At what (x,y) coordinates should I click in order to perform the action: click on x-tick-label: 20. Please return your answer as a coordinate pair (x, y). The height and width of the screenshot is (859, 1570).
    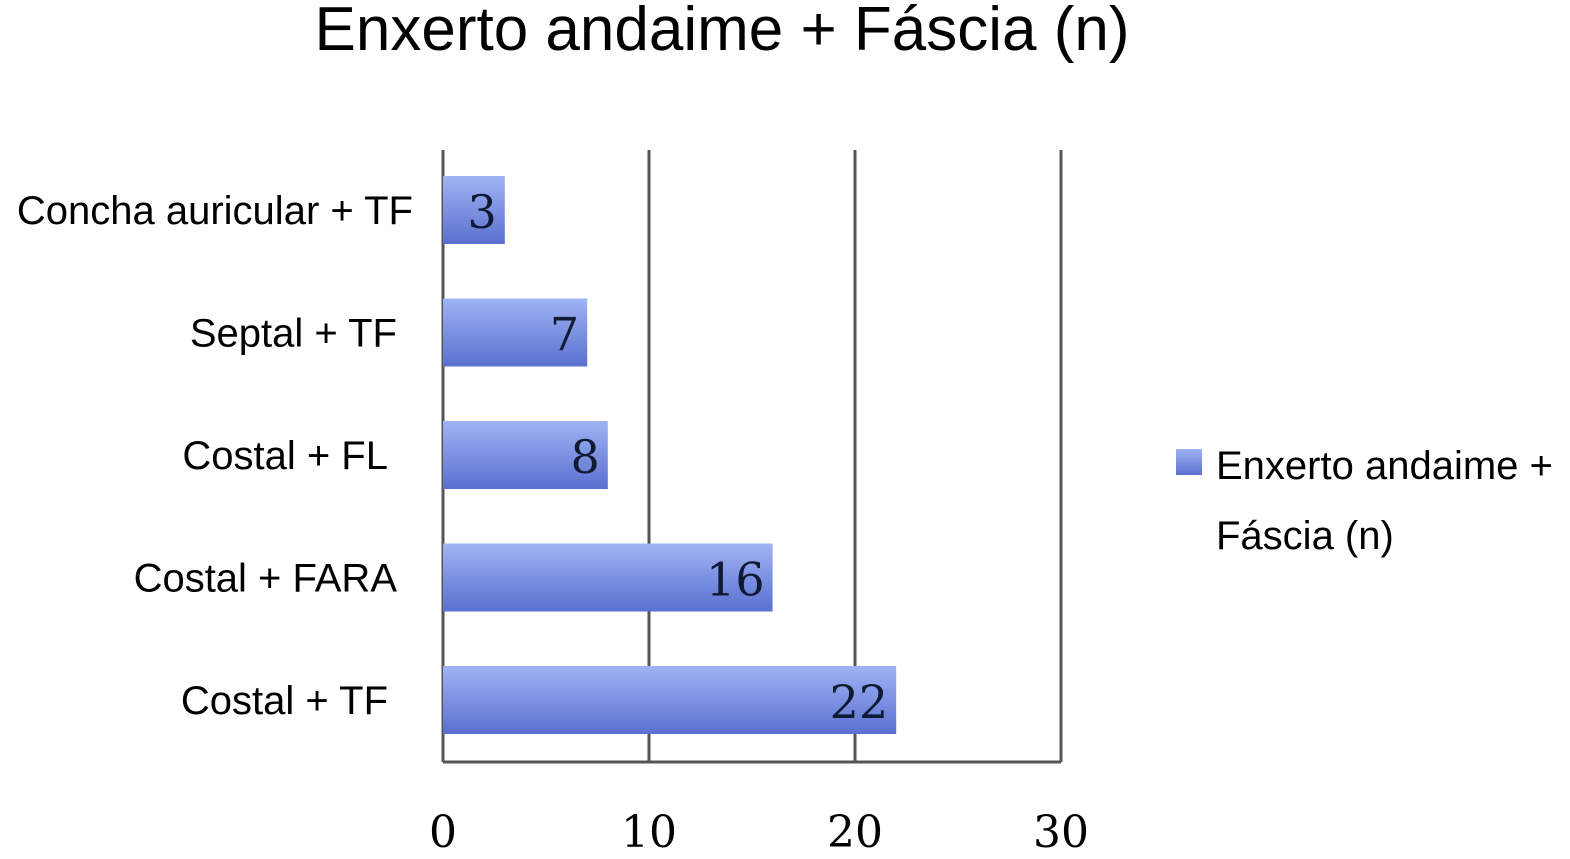
    Looking at the image, I should click on (855, 832).